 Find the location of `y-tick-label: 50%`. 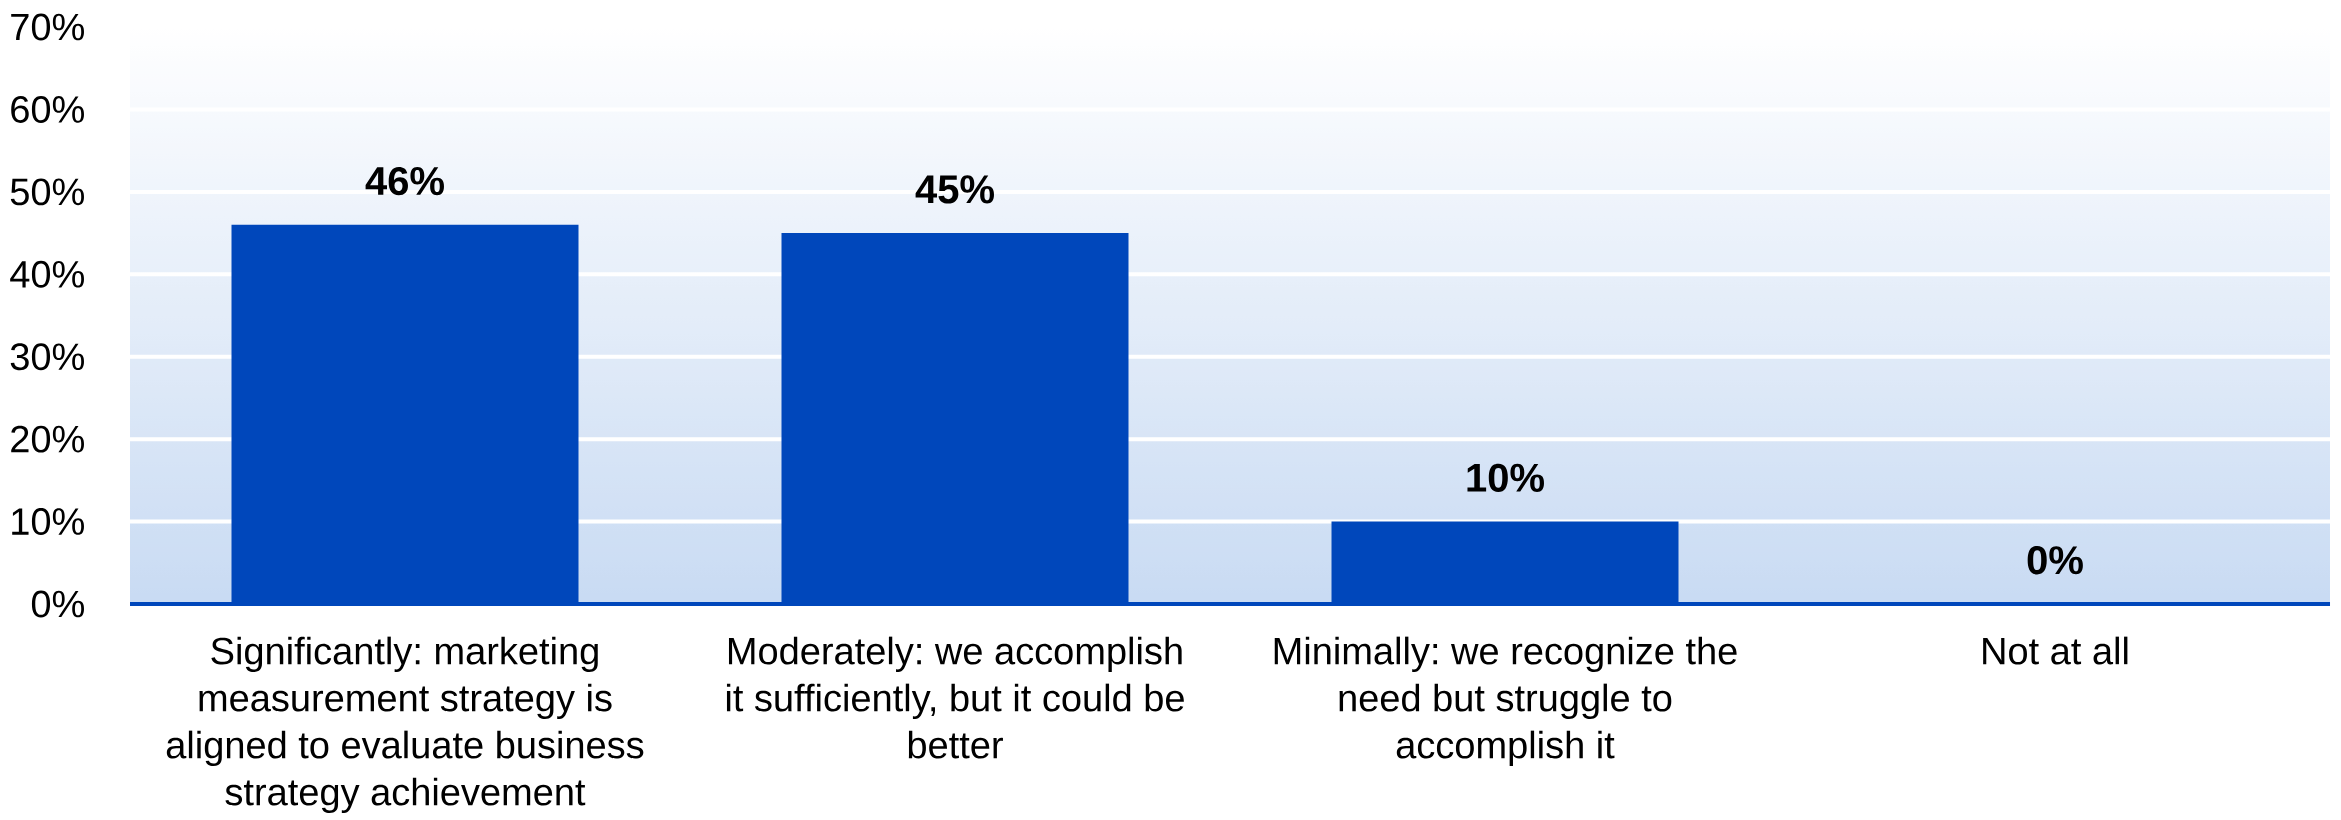

y-tick-label: 50% is located at coordinates (47, 192).